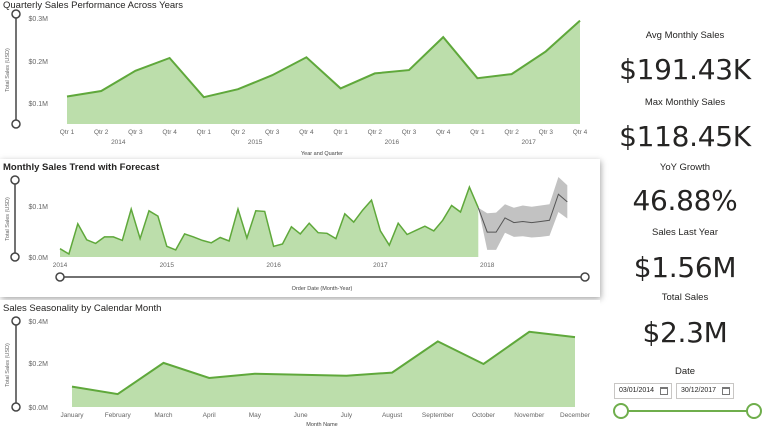 This screenshot has width=766, height=430. I want to click on kpi-label: Max Monthly Sales, so click(685, 102).